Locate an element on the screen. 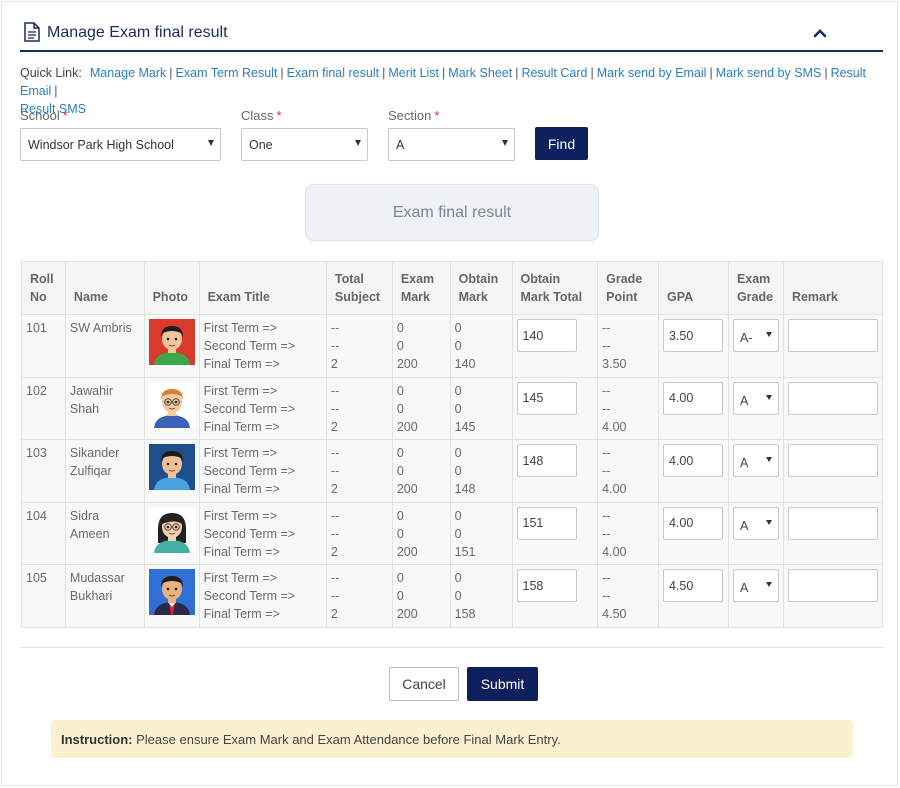 This screenshot has height=788, width=900. cell-line: 151 is located at coordinates (465, 551).